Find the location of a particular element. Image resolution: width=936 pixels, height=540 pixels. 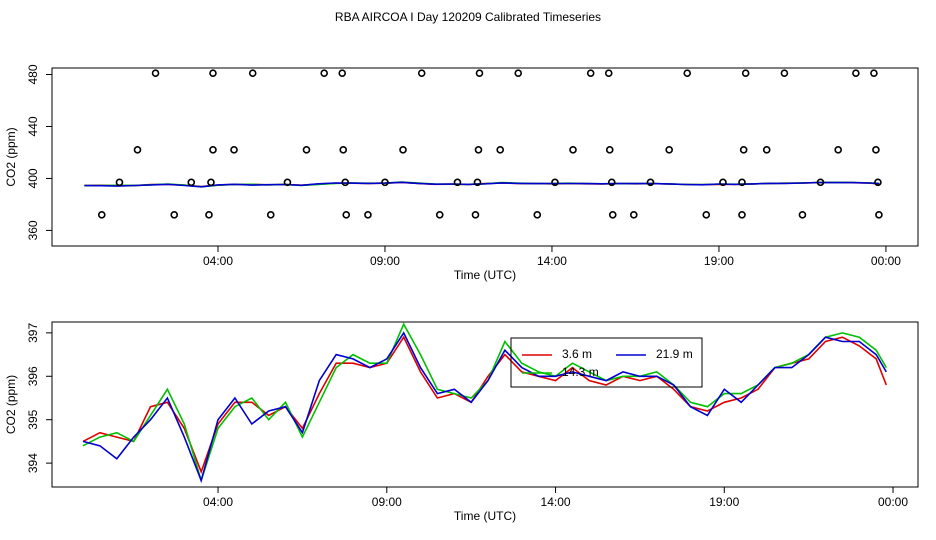

y-tick-label: 395 is located at coordinates (33, 419).